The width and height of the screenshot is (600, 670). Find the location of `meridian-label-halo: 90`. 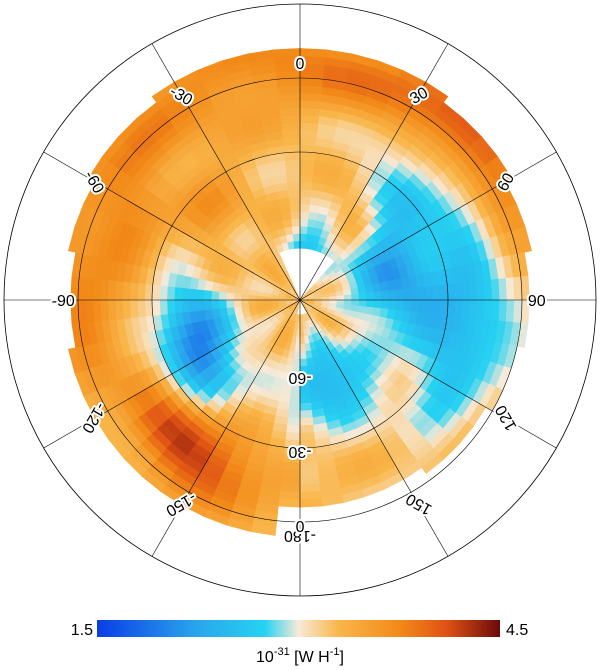

meridian-label-halo: 90 is located at coordinates (537, 301).